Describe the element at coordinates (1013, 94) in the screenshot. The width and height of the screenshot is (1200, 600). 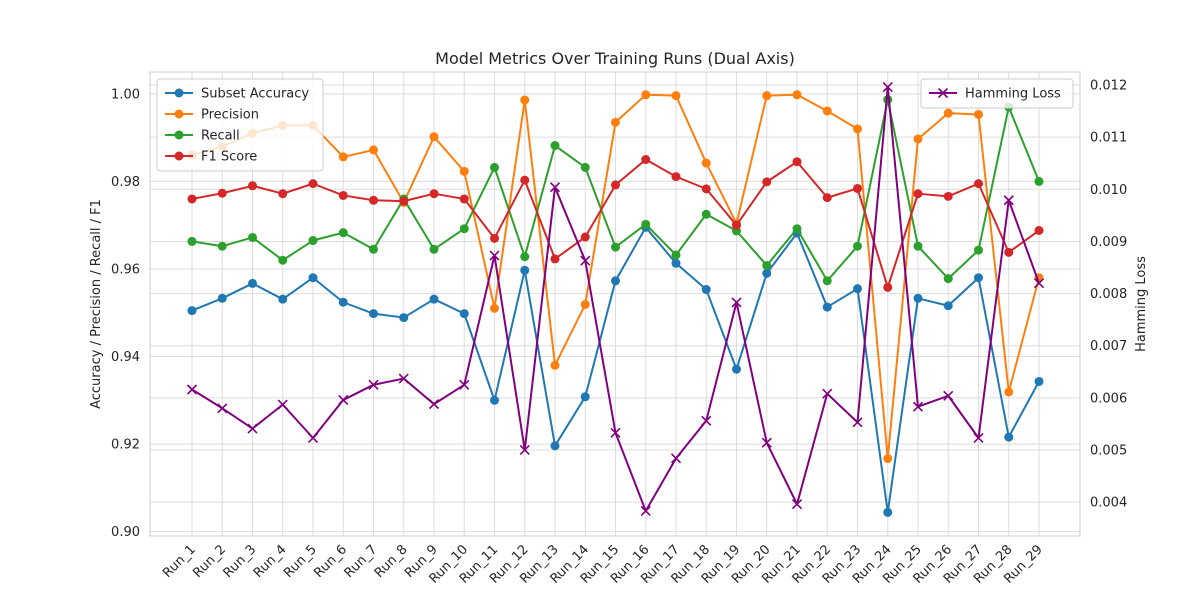
I see `legend-label-hamming-loss: Hamming Loss` at that location.